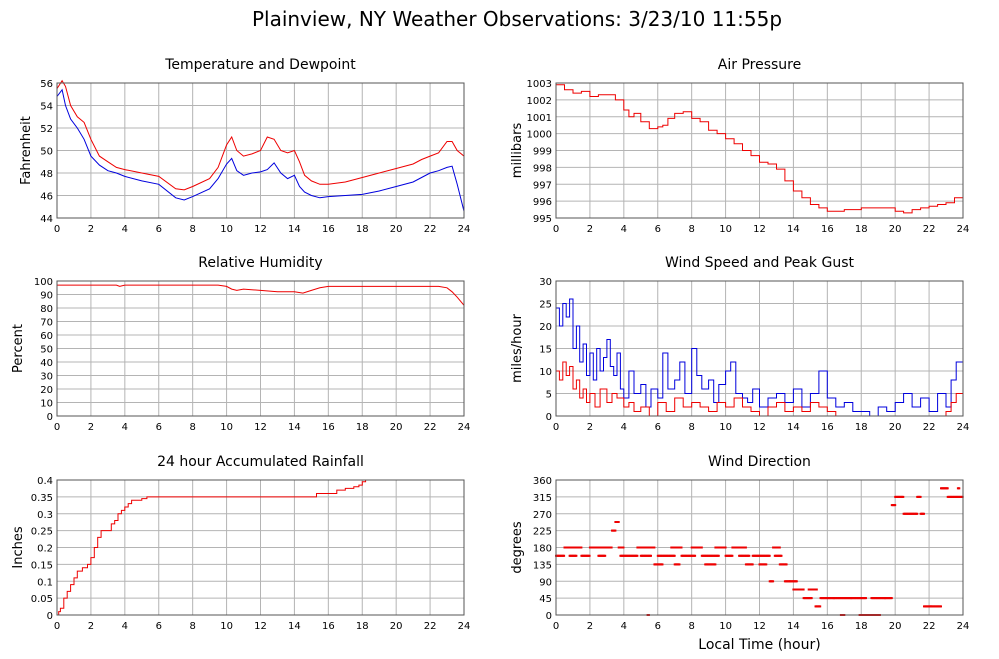  Describe the element at coordinates (545, 372) in the screenshot. I see `wind-ytick-label: 10` at that location.